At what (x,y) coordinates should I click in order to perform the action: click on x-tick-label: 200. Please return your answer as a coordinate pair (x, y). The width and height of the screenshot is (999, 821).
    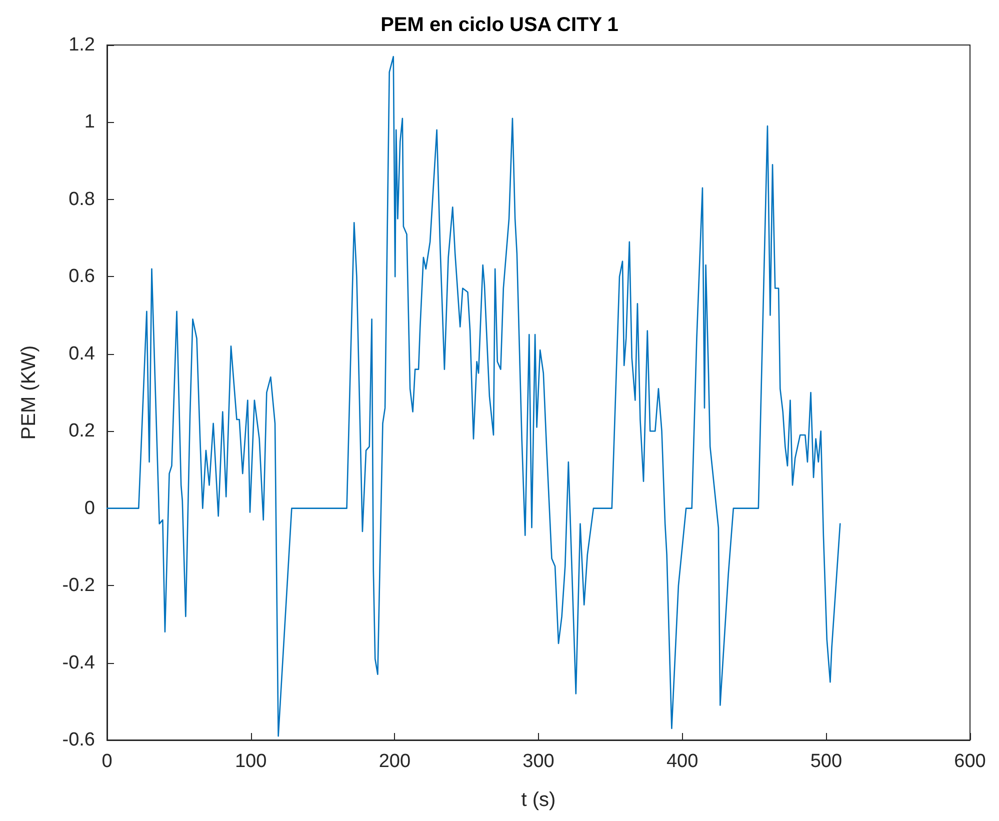
    Looking at the image, I should click on (394, 761).